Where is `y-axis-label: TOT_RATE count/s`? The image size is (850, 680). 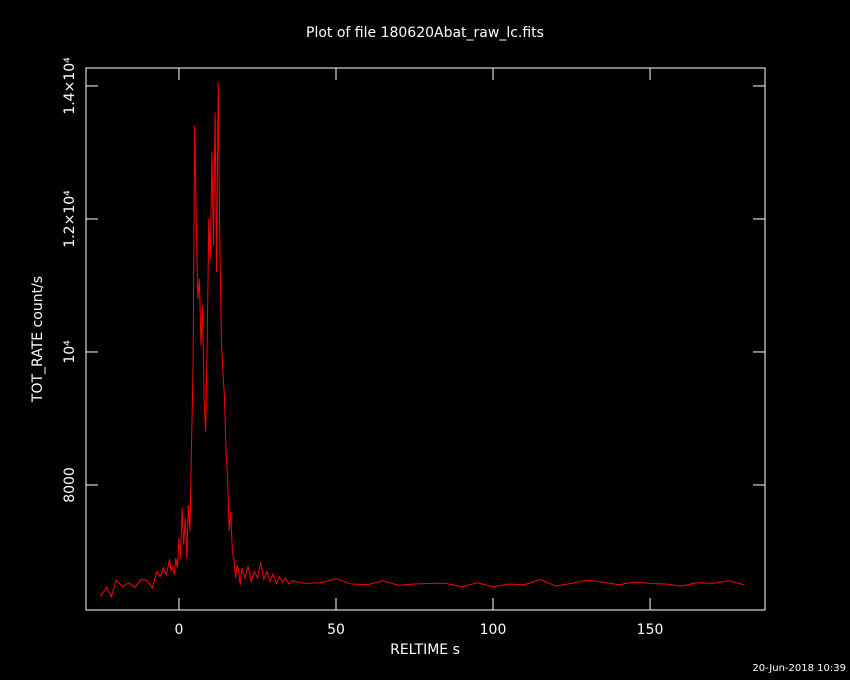
y-axis-label: TOT_RATE count/s is located at coordinates (38, 339).